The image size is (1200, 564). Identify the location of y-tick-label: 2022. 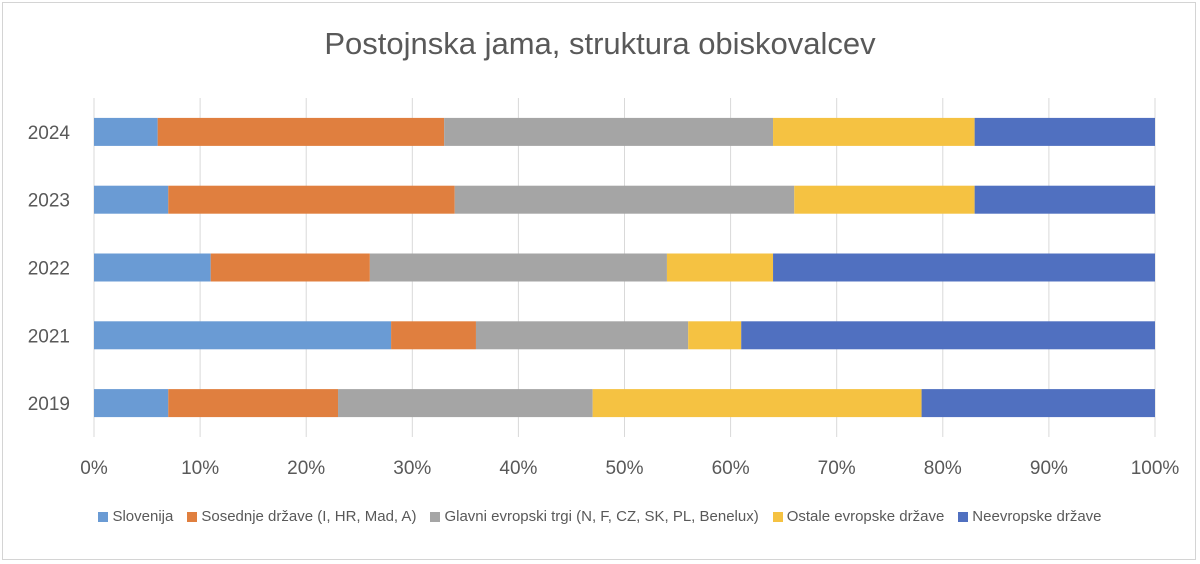
(49, 269).